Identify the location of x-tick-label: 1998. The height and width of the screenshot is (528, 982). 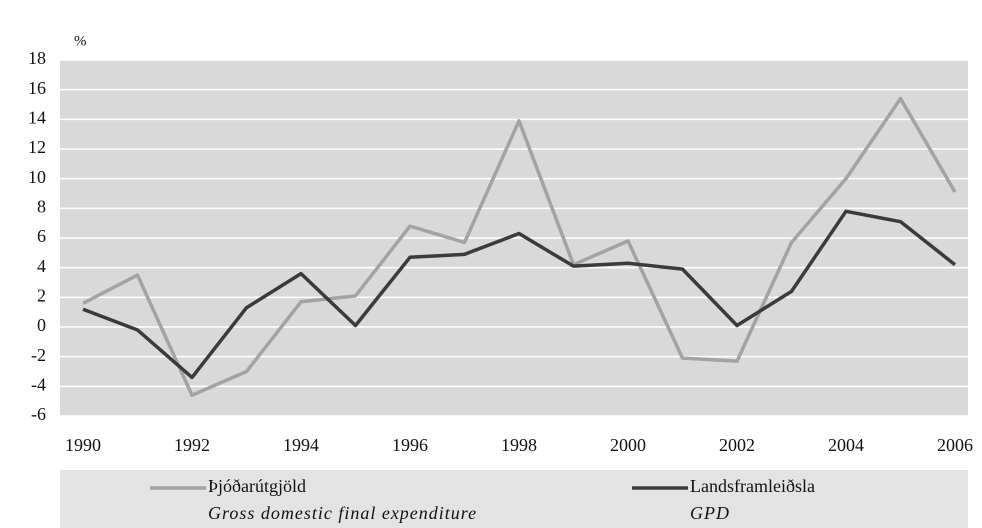
(519, 445).